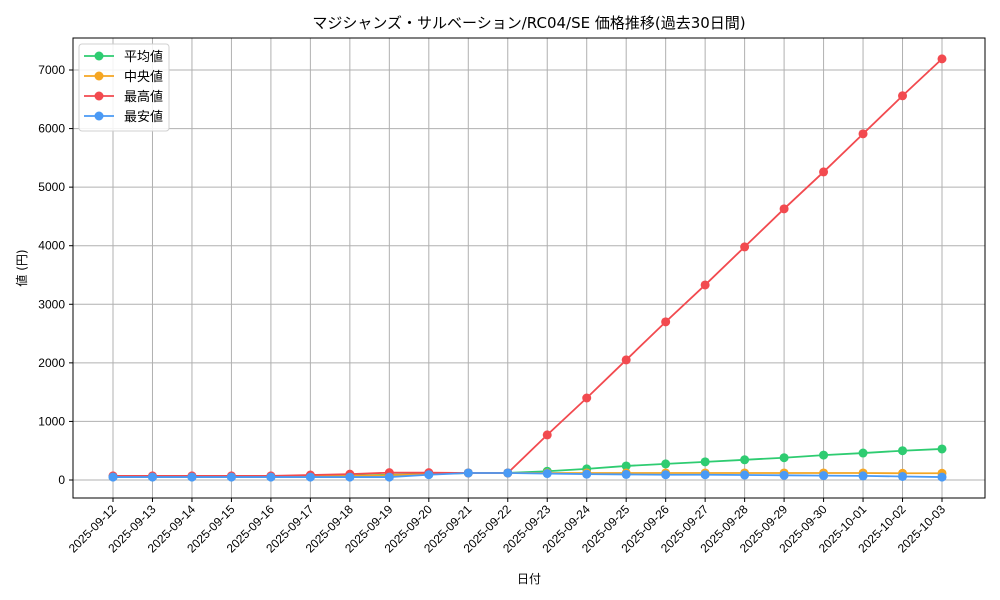  What do you see at coordinates (51, 70) in the screenshot?
I see `y-tick-label: 7000` at bounding box center [51, 70].